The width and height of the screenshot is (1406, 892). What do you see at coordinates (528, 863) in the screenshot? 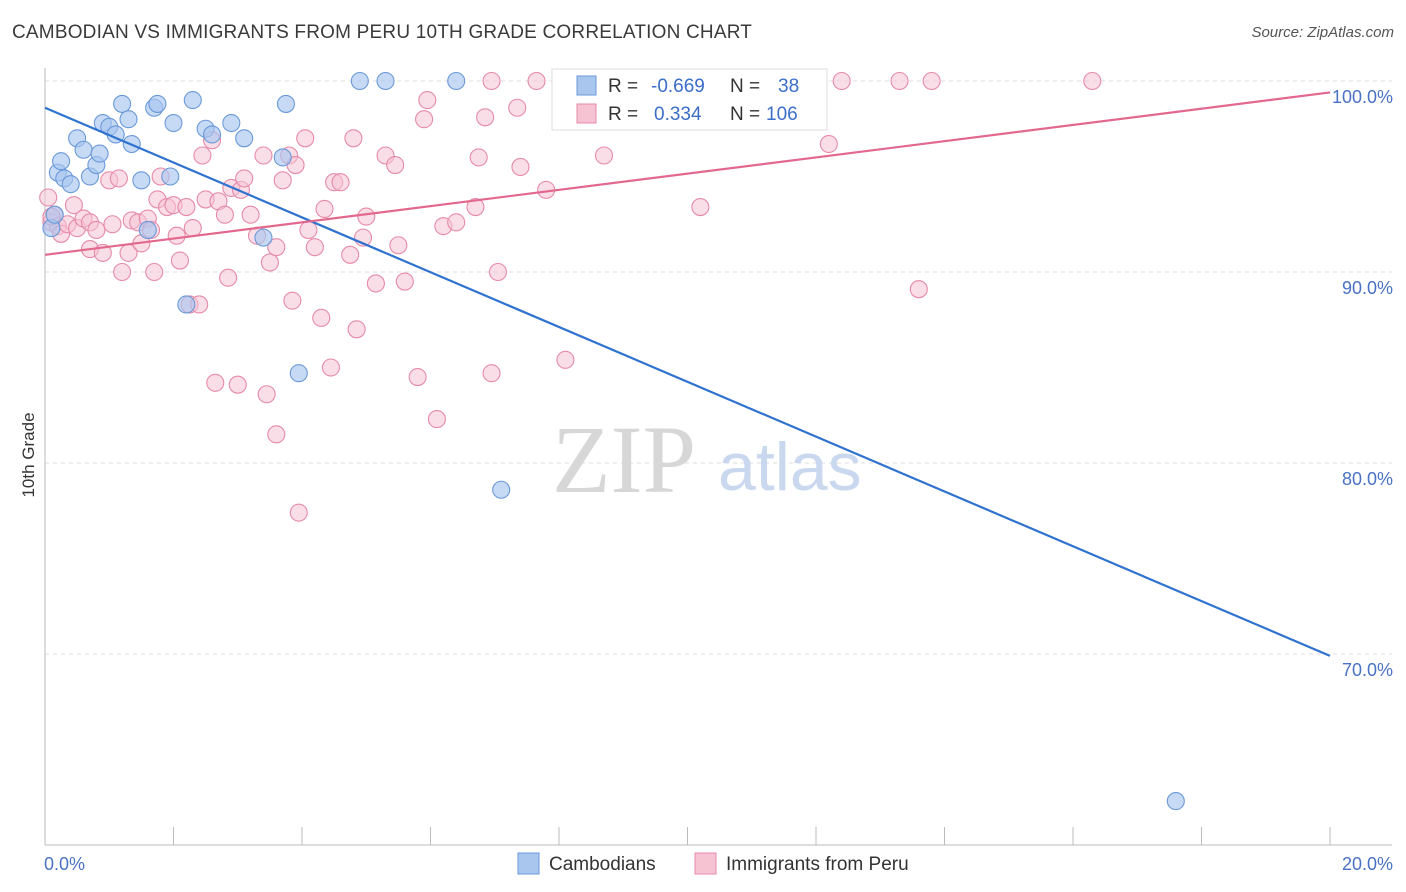
I see `series-legend-swatch-cambodians` at bounding box center [528, 863].